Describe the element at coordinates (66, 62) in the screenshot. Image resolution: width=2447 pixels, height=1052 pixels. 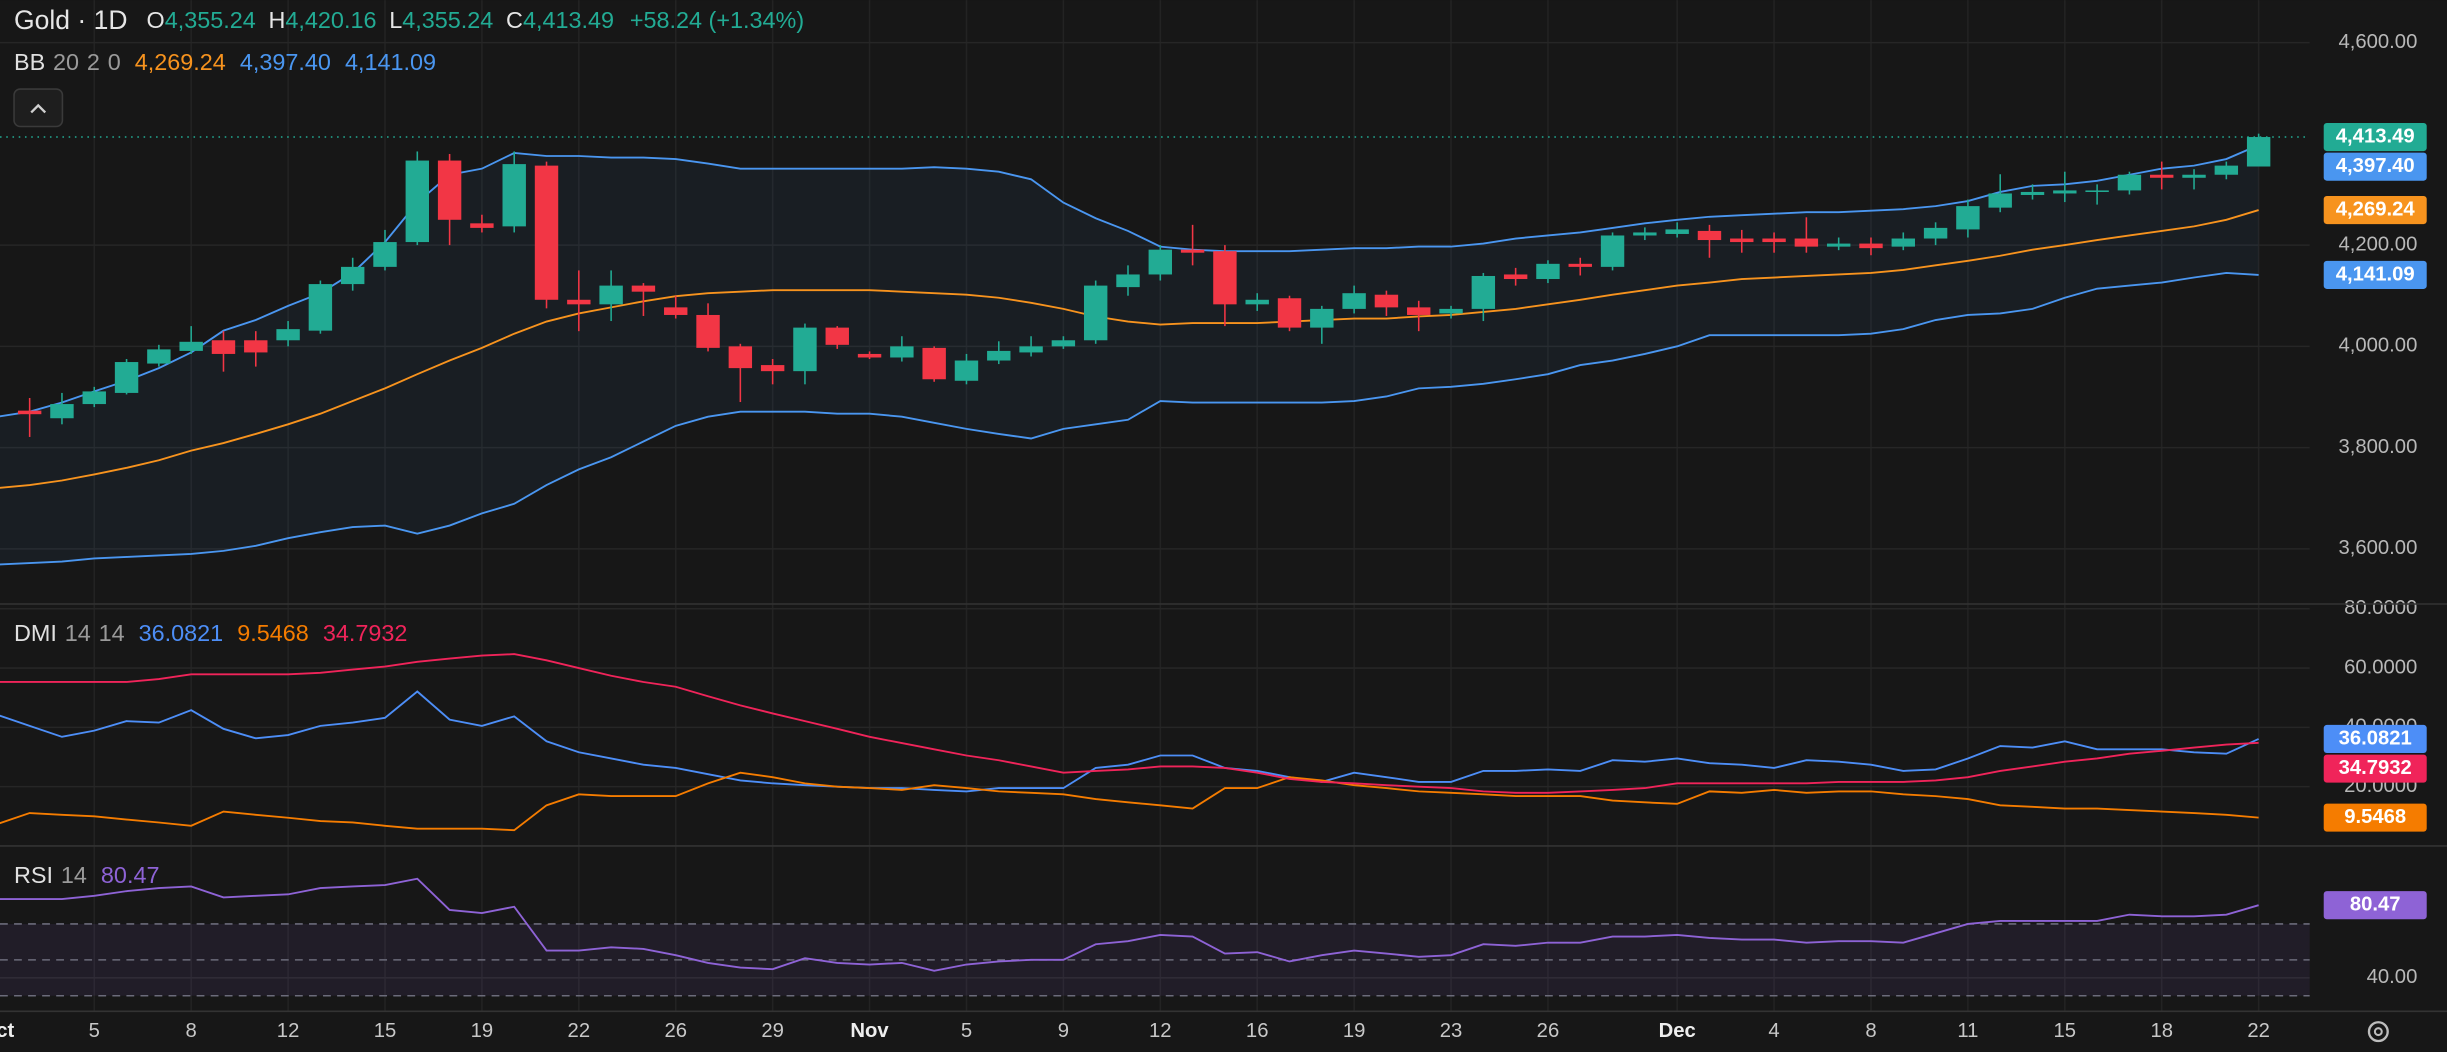
I see `legend-param: 20` at that location.